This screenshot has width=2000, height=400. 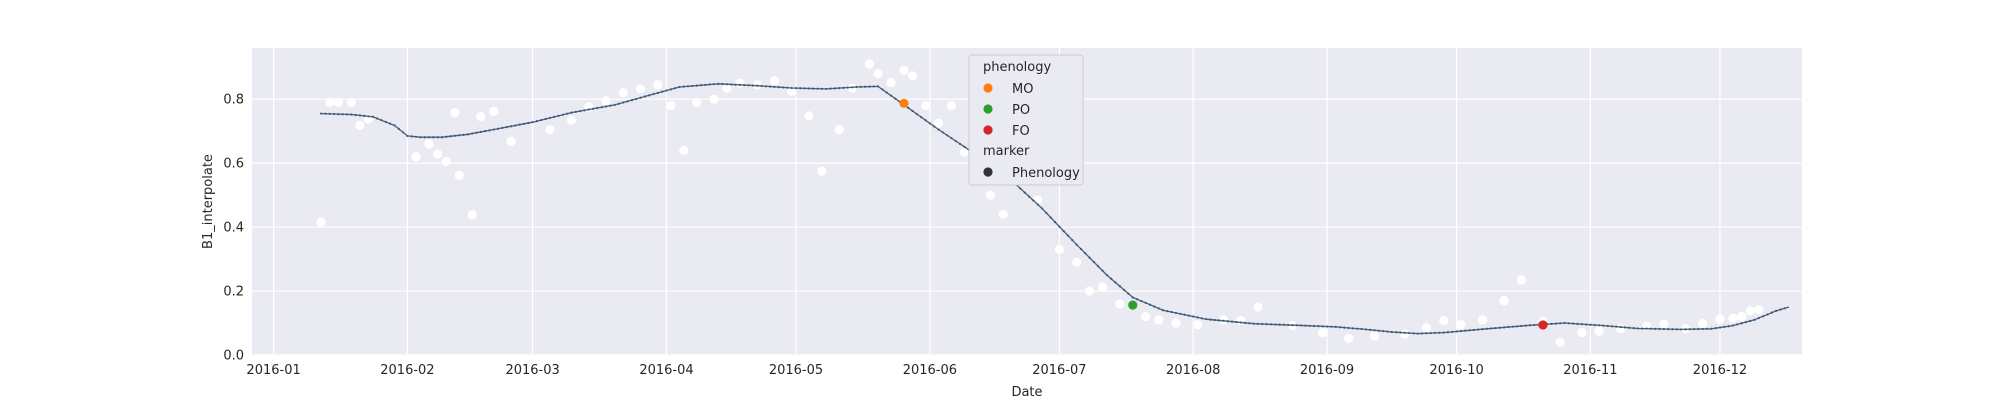 I want to click on x-tick-label: 2016-06, so click(x=930, y=370).